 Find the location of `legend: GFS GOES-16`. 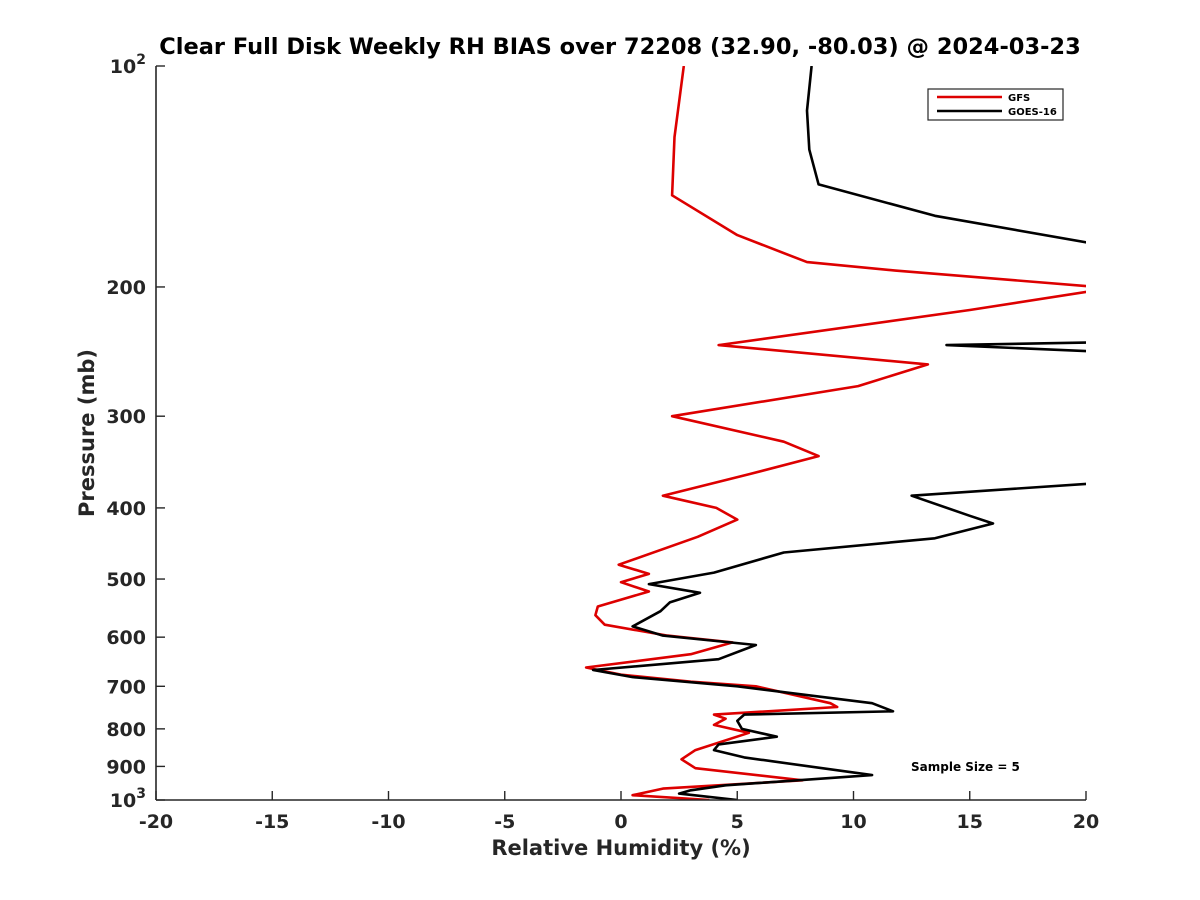

legend: GFS GOES-16 is located at coordinates (995, 104).